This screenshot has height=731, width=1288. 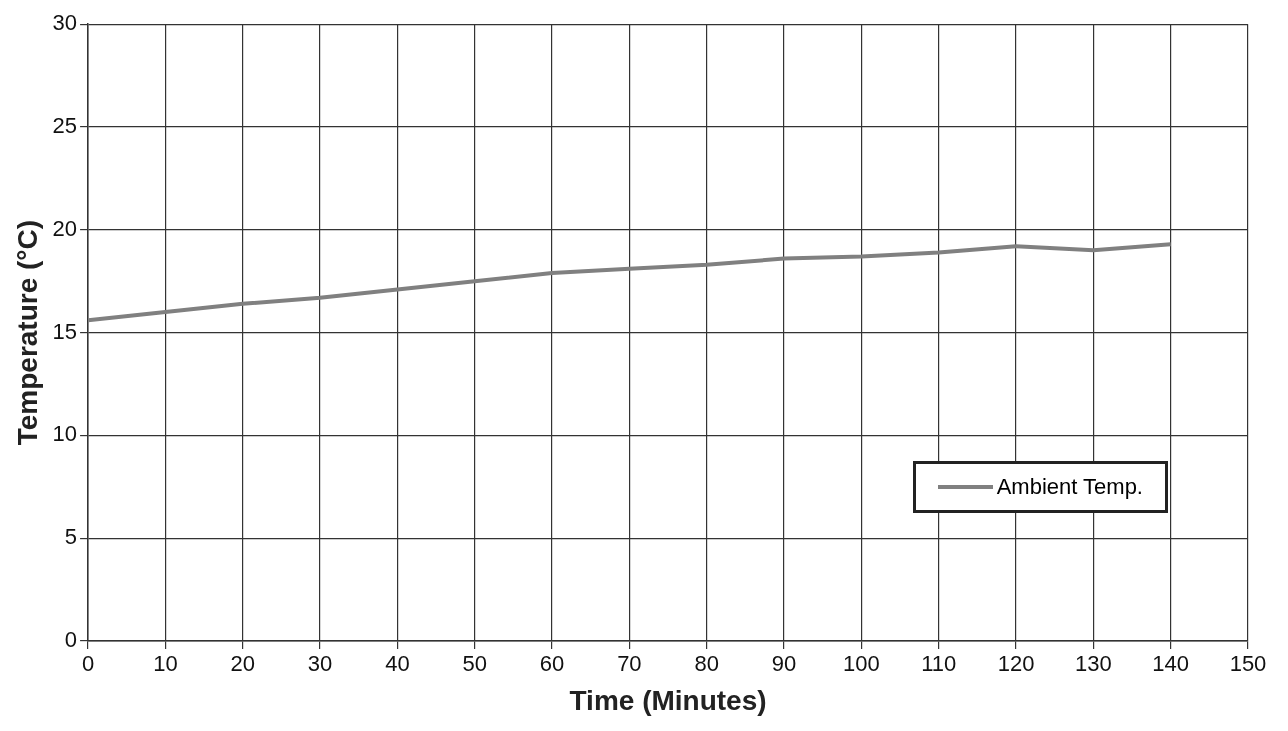 What do you see at coordinates (242, 664) in the screenshot?
I see `x-tick-label: 20` at bounding box center [242, 664].